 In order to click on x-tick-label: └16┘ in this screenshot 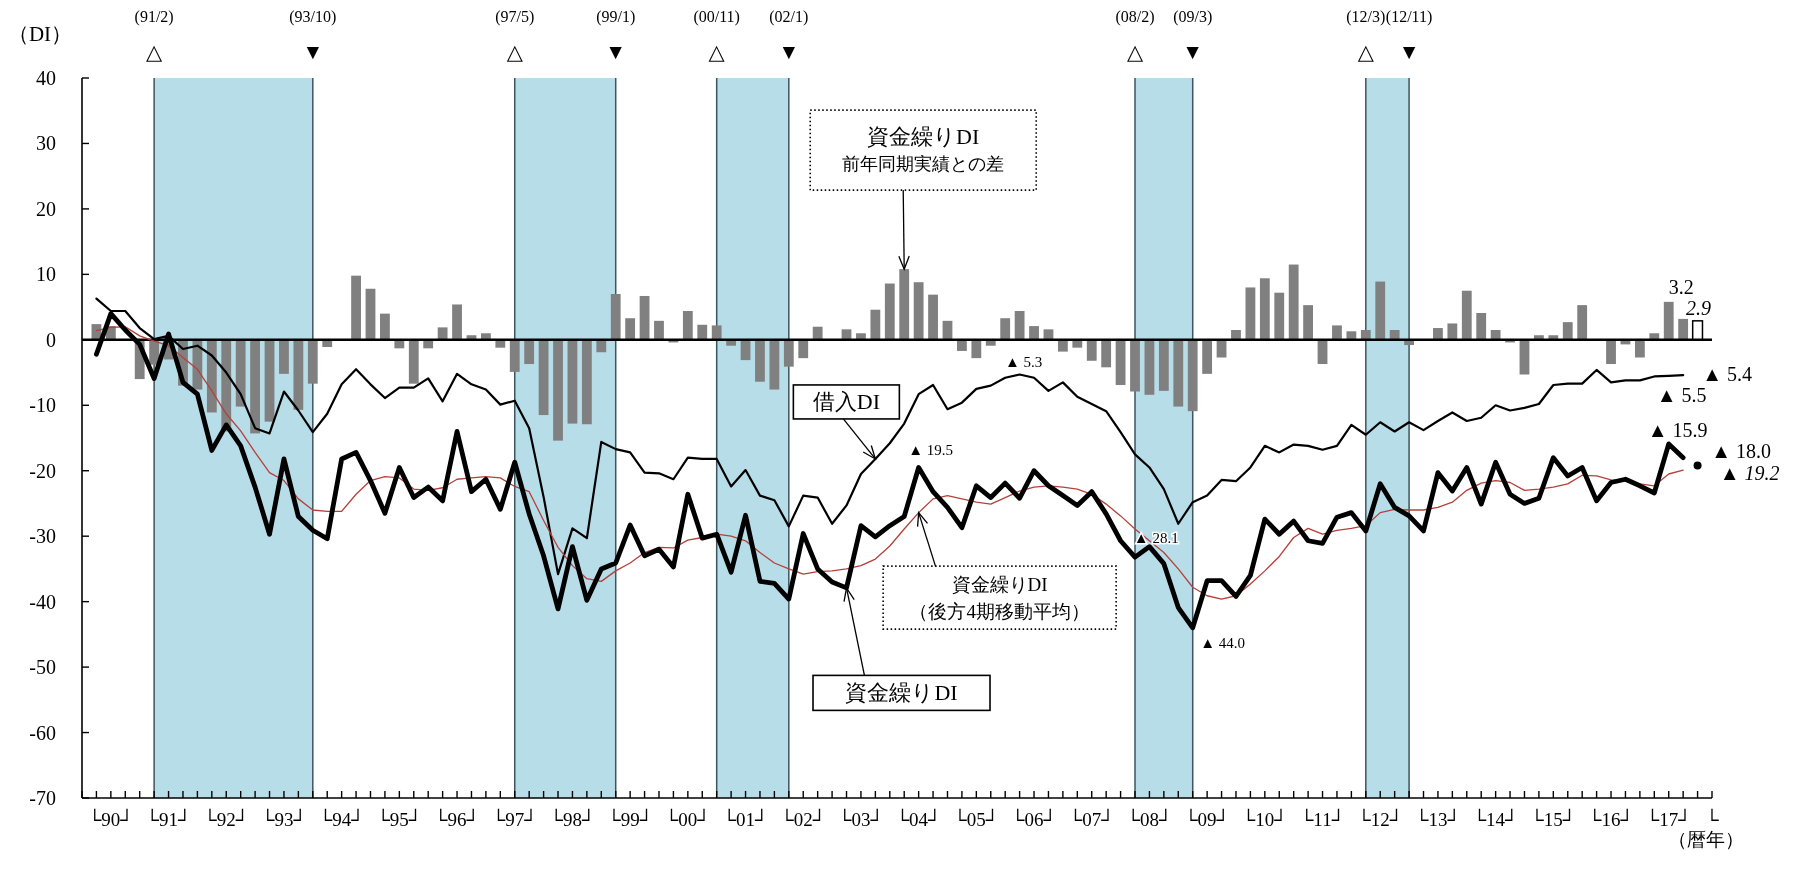, I will do `click(1611, 819)`.